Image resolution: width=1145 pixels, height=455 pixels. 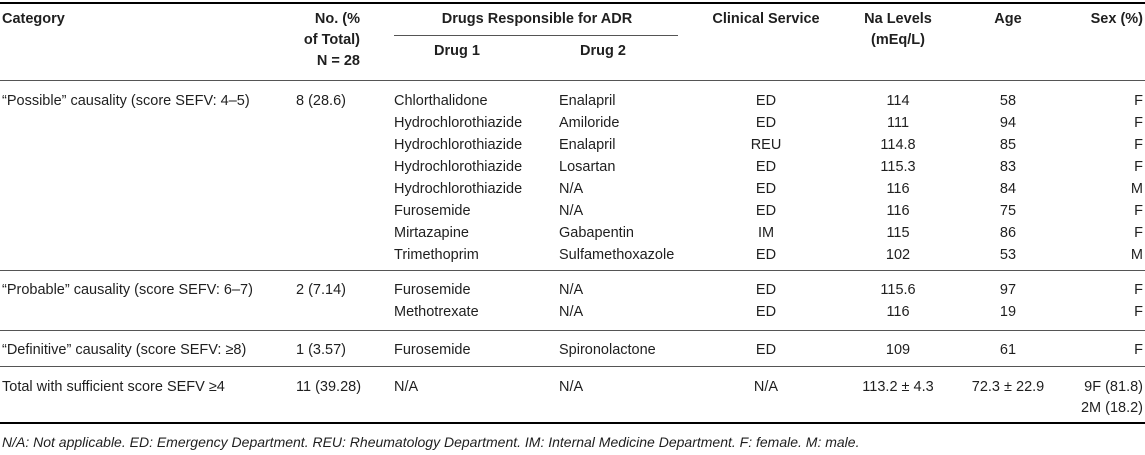 What do you see at coordinates (406, 387) in the screenshot?
I see `total-drug1: N/A` at bounding box center [406, 387].